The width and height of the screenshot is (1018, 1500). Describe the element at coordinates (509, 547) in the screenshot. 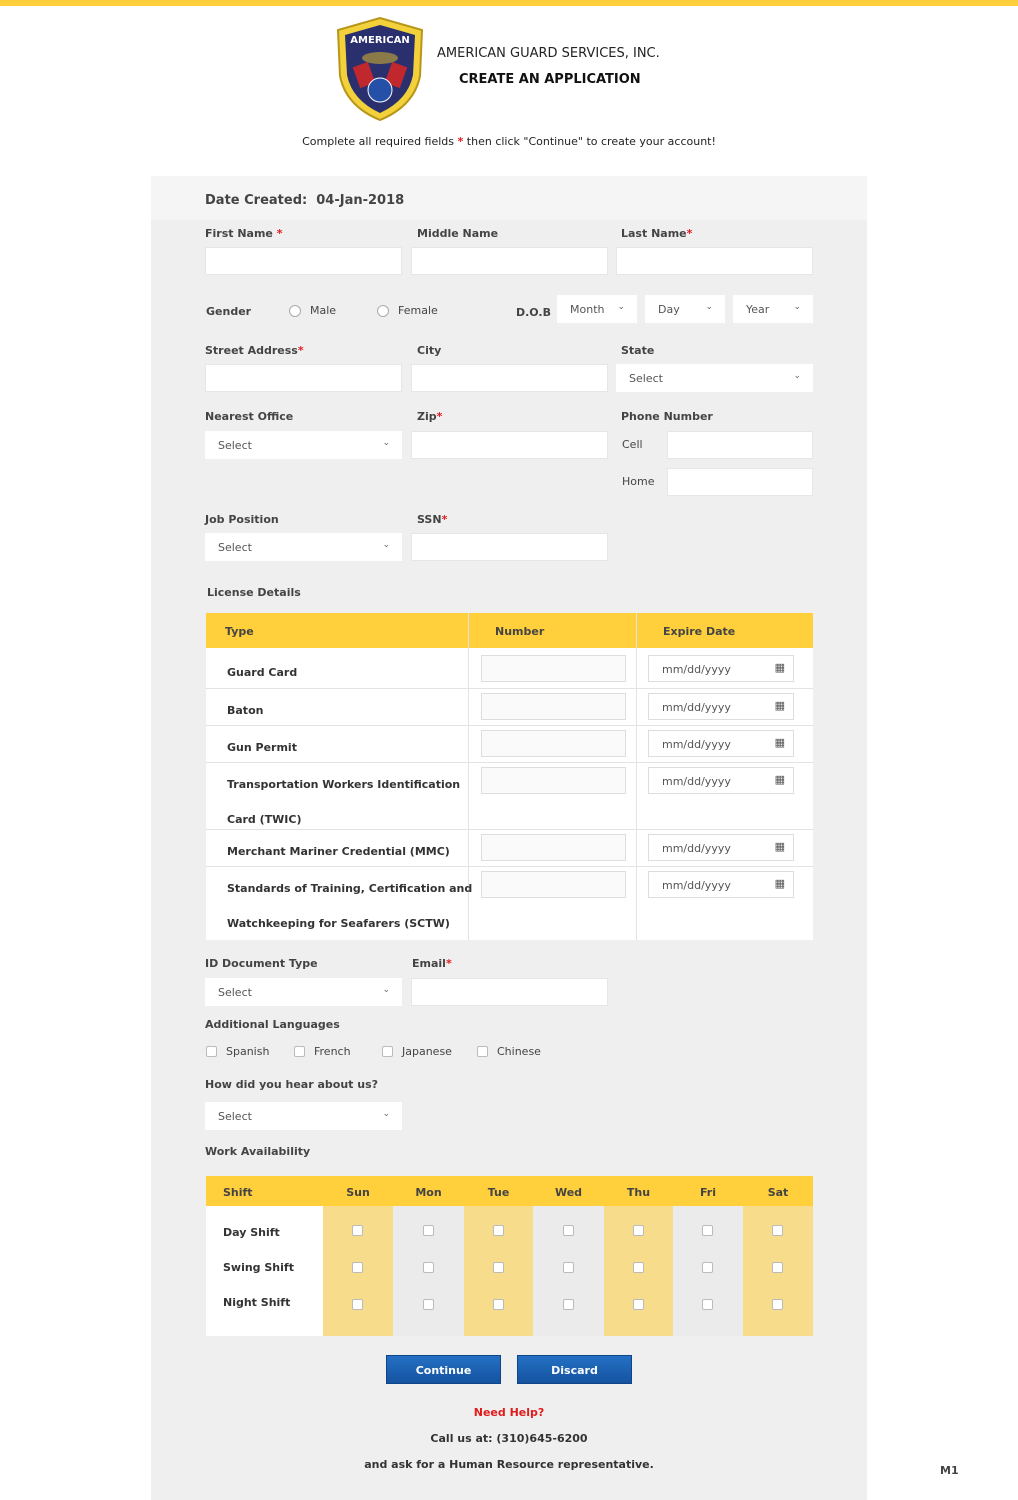

I see `ssn-input` at that location.